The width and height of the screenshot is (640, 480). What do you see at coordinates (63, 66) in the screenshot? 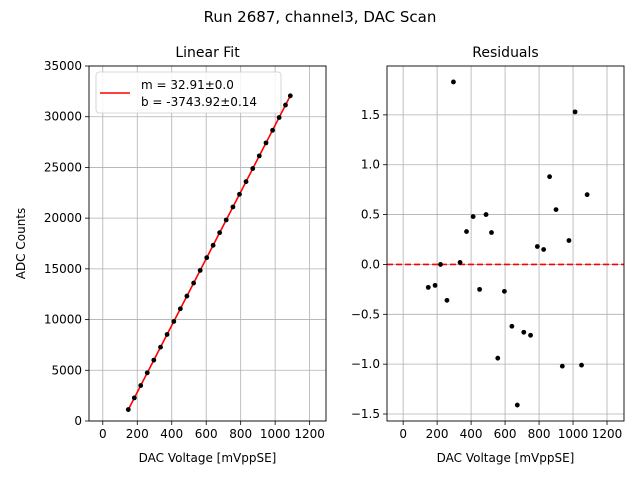
I see `y-tick-label: 35000` at bounding box center [63, 66].